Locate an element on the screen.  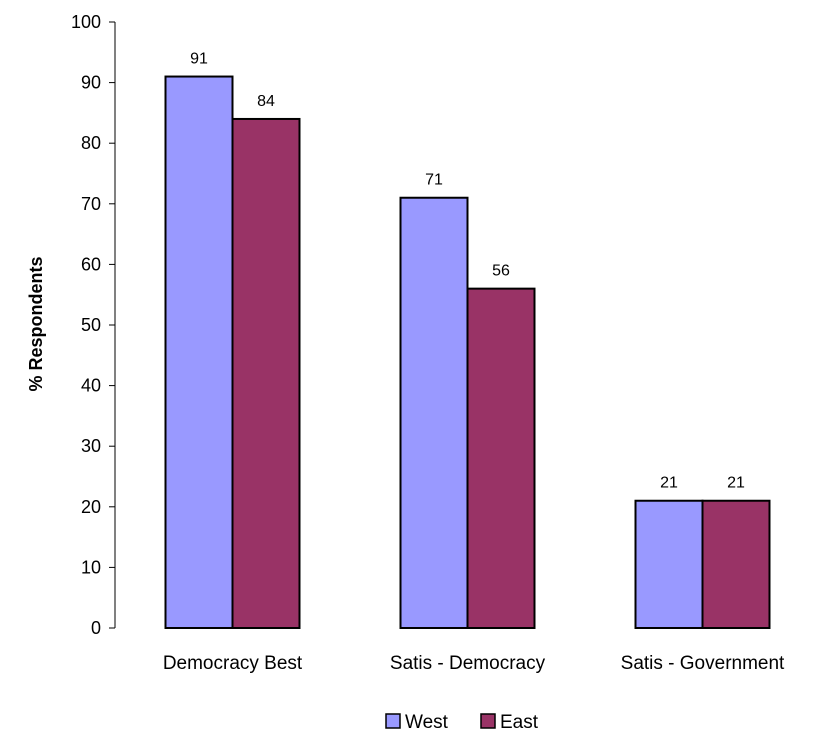
data-label: 56 is located at coordinates (501, 271).